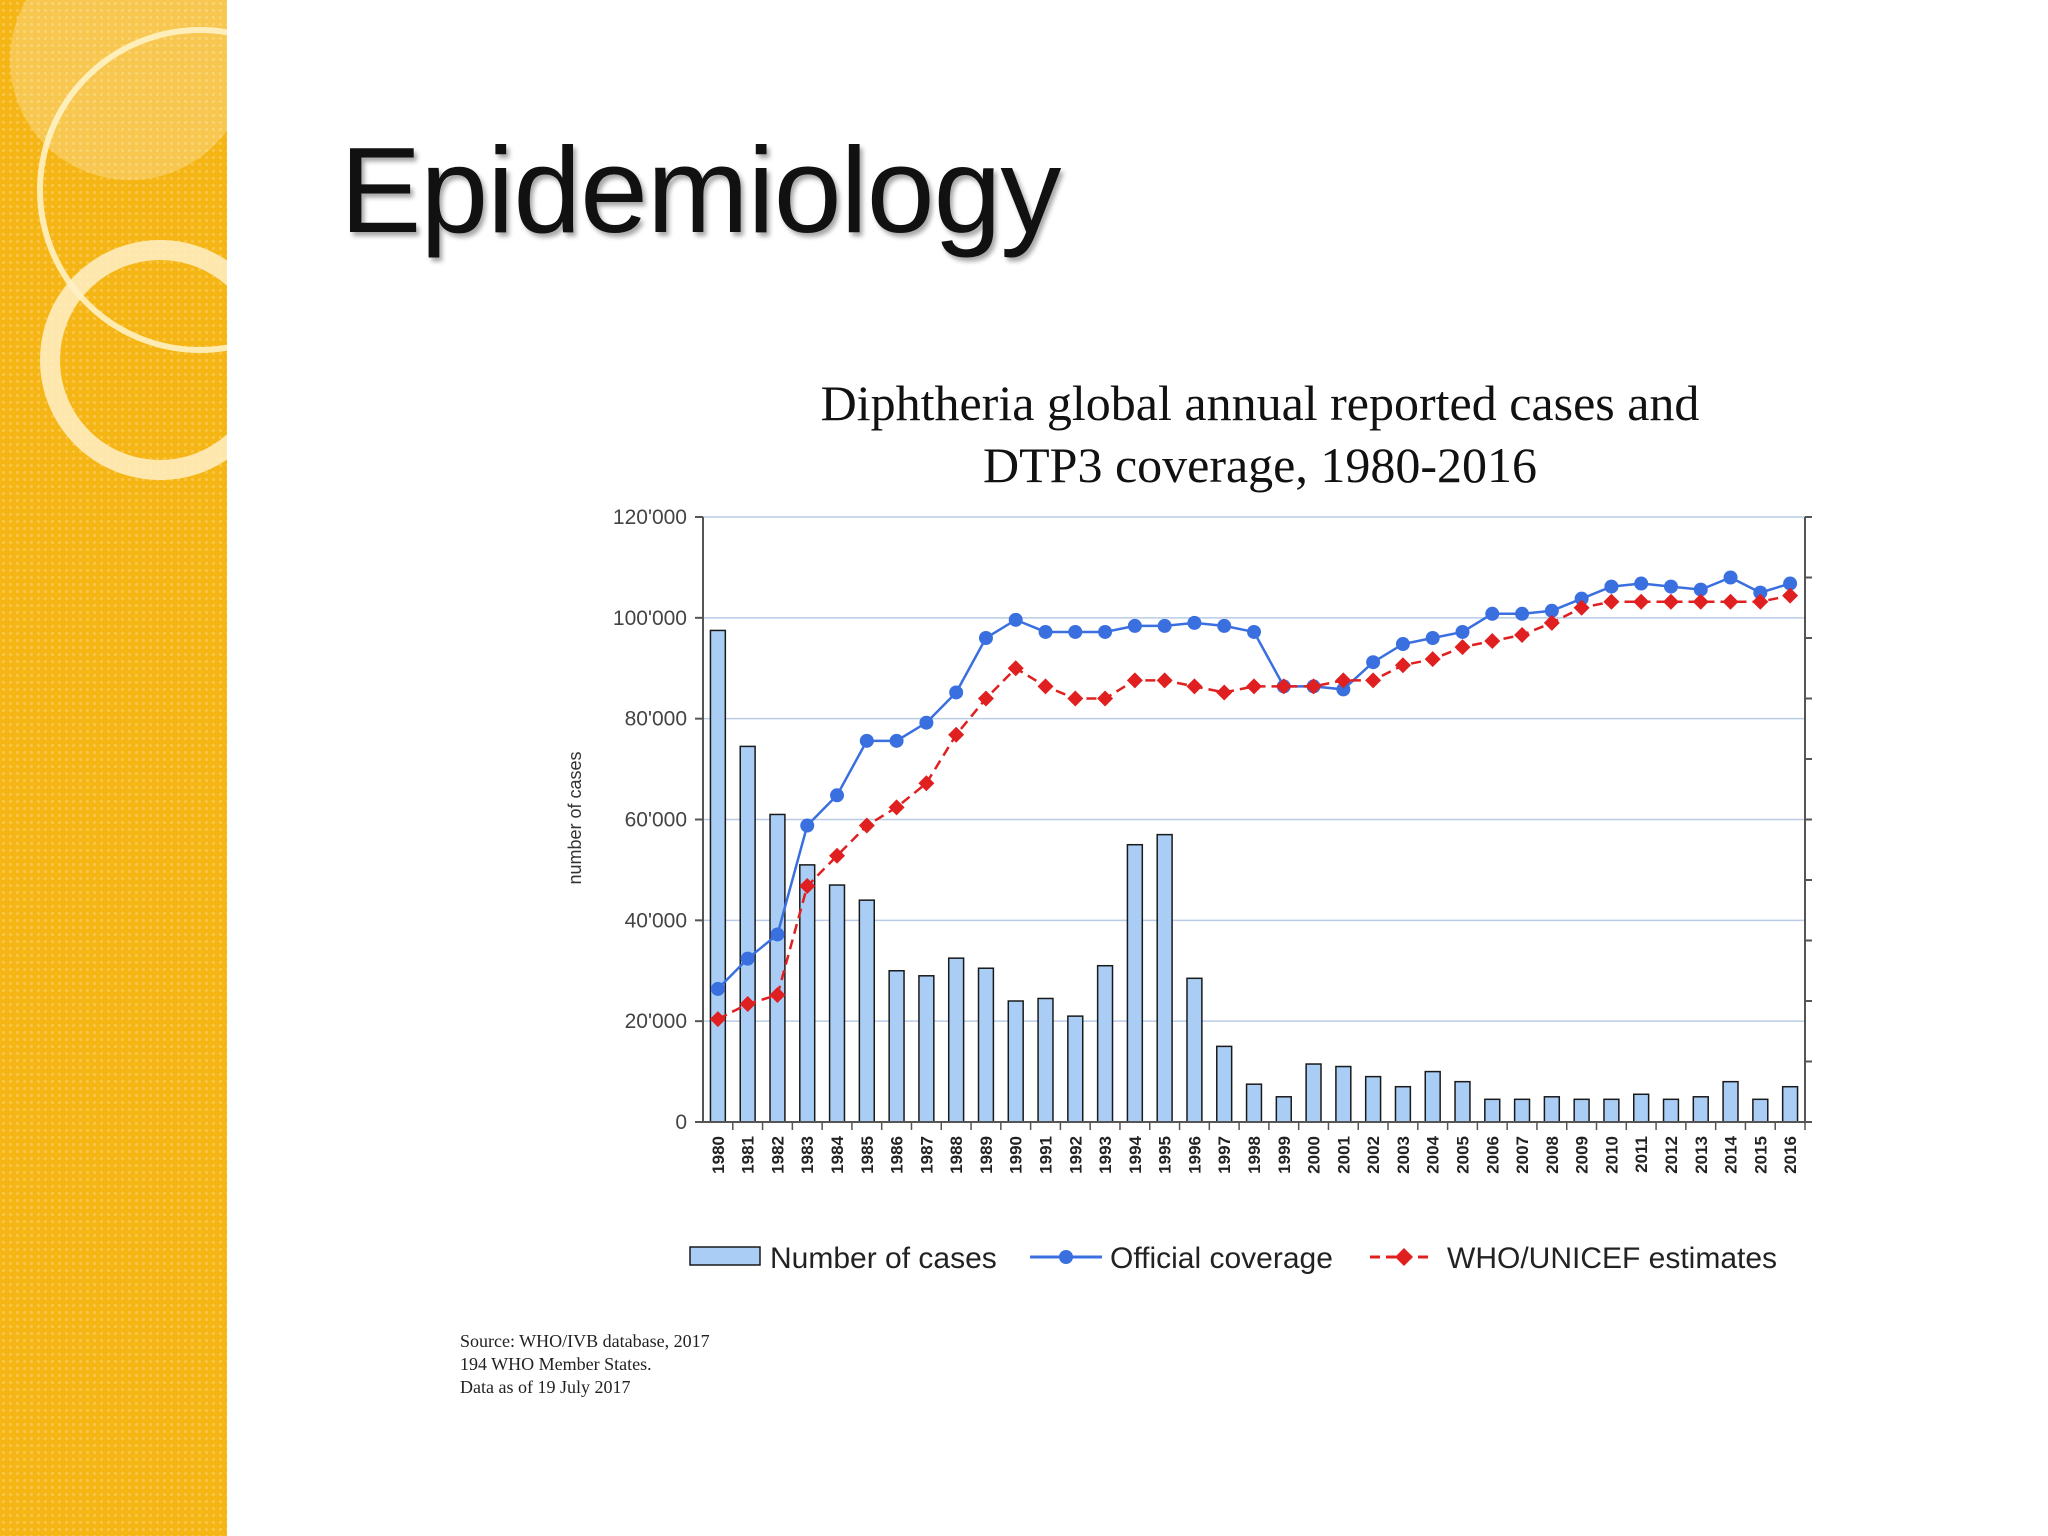  What do you see at coordinates (1552, 1109) in the screenshot?
I see `bar-2008` at bounding box center [1552, 1109].